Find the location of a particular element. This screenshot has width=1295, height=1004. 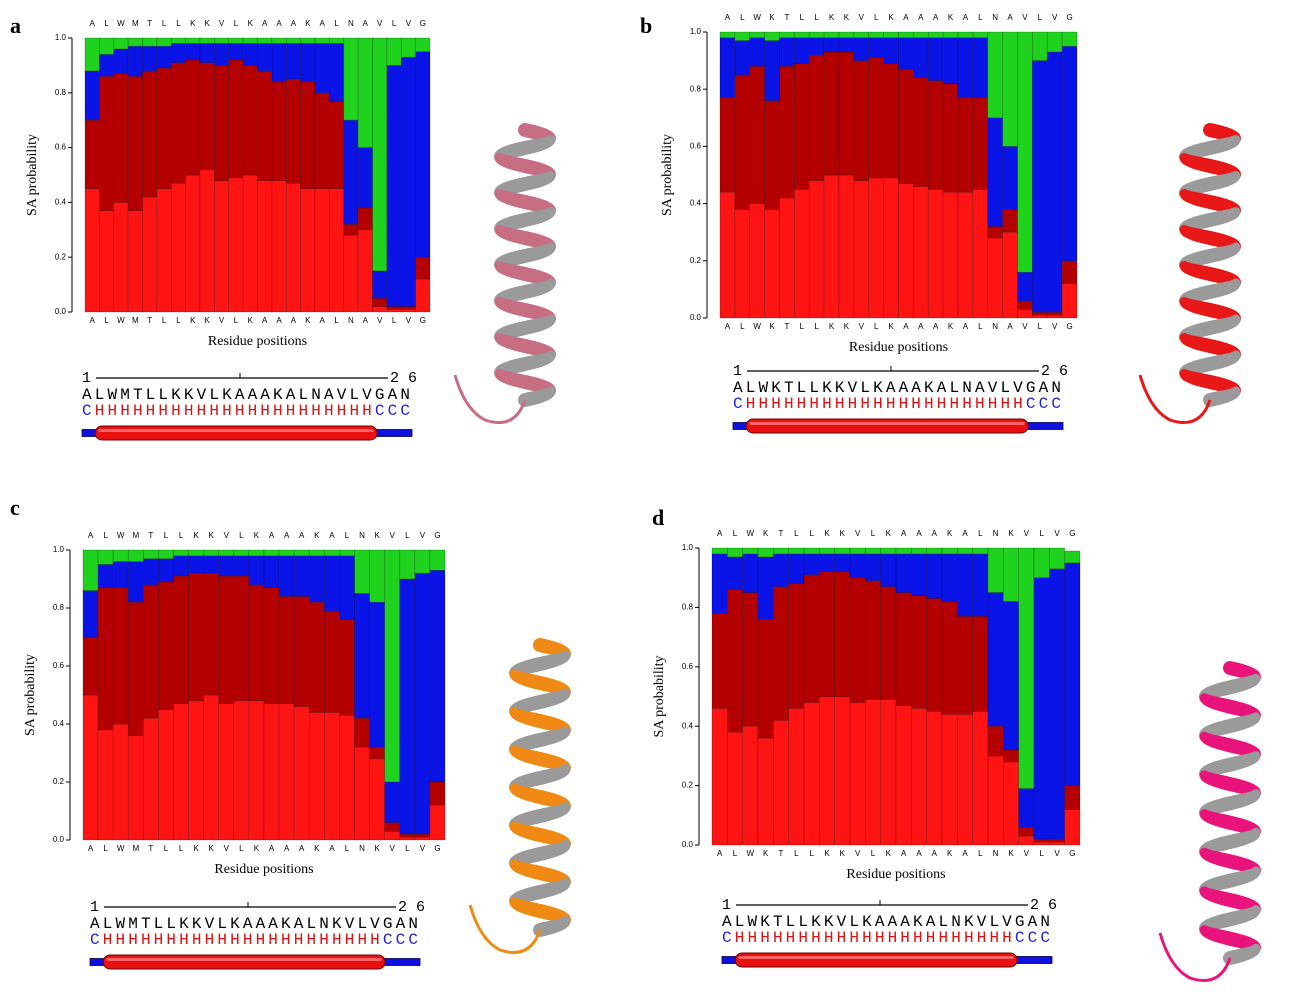

y-tick-label: 0.4 is located at coordinates (59, 723).